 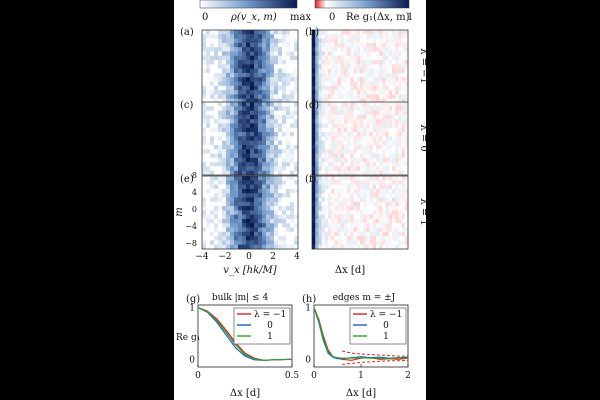 What do you see at coordinates (187, 32) in the screenshot?
I see `panel-letter-a: (a)` at bounding box center [187, 32].